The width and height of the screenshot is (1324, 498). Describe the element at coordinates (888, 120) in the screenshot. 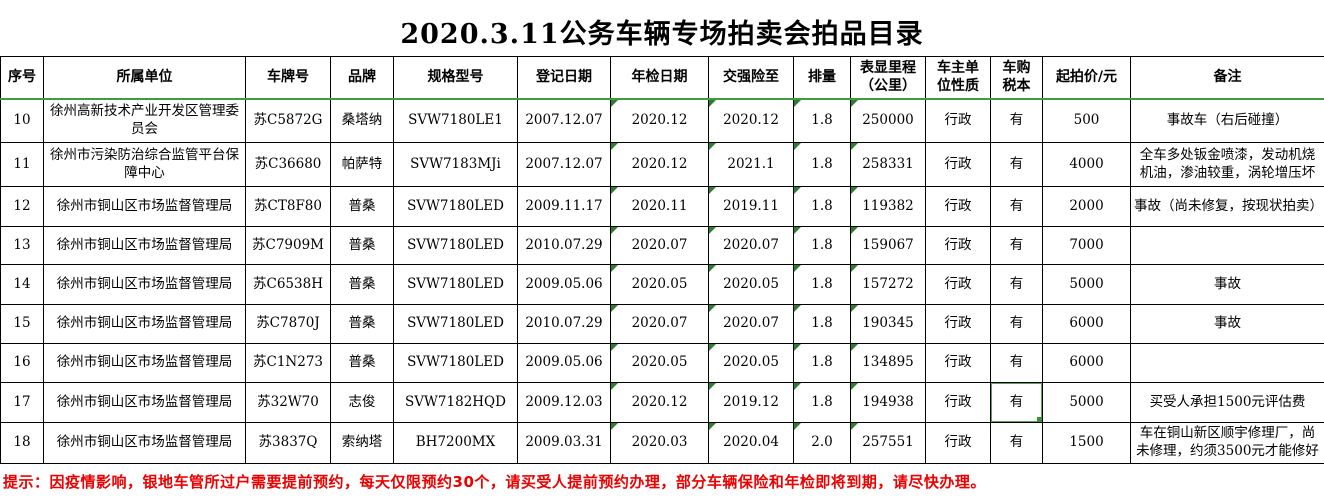

I see `cell-mileage: 250000` at that location.